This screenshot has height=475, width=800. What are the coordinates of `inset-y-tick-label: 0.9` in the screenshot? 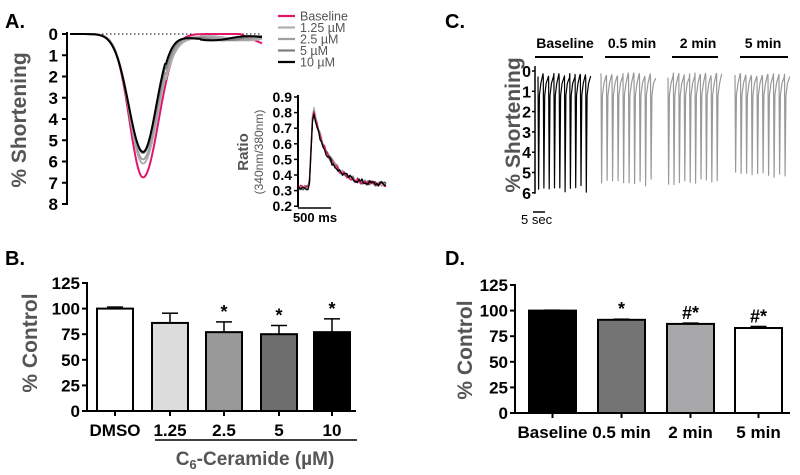 It's located at (283, 97).